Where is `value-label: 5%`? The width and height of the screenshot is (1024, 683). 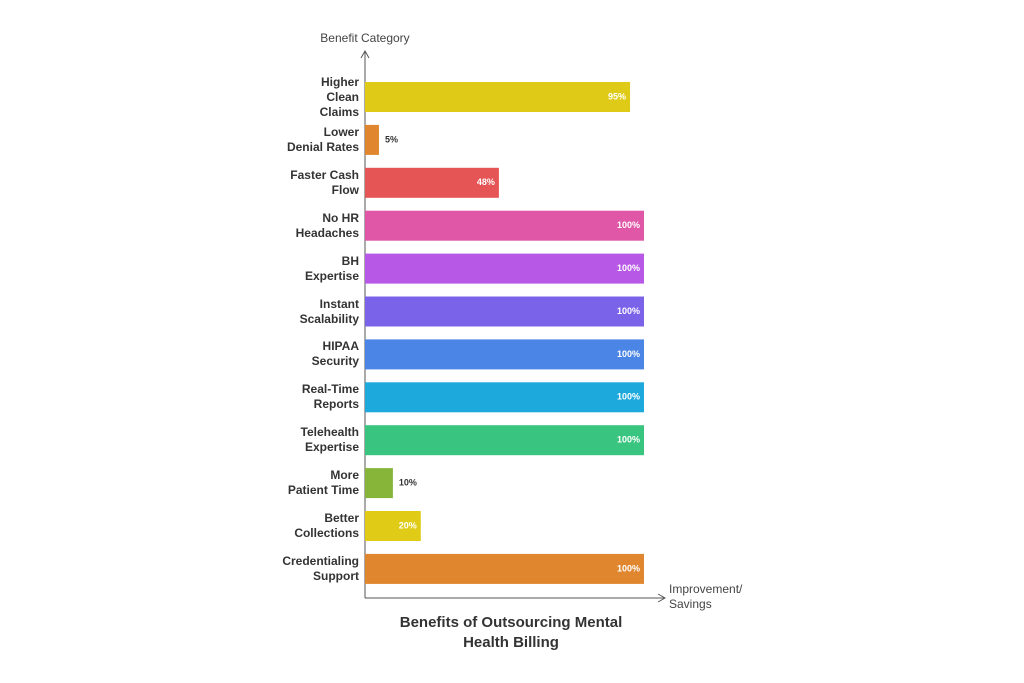
value-label: 5% is located at coordinates (391, 139).